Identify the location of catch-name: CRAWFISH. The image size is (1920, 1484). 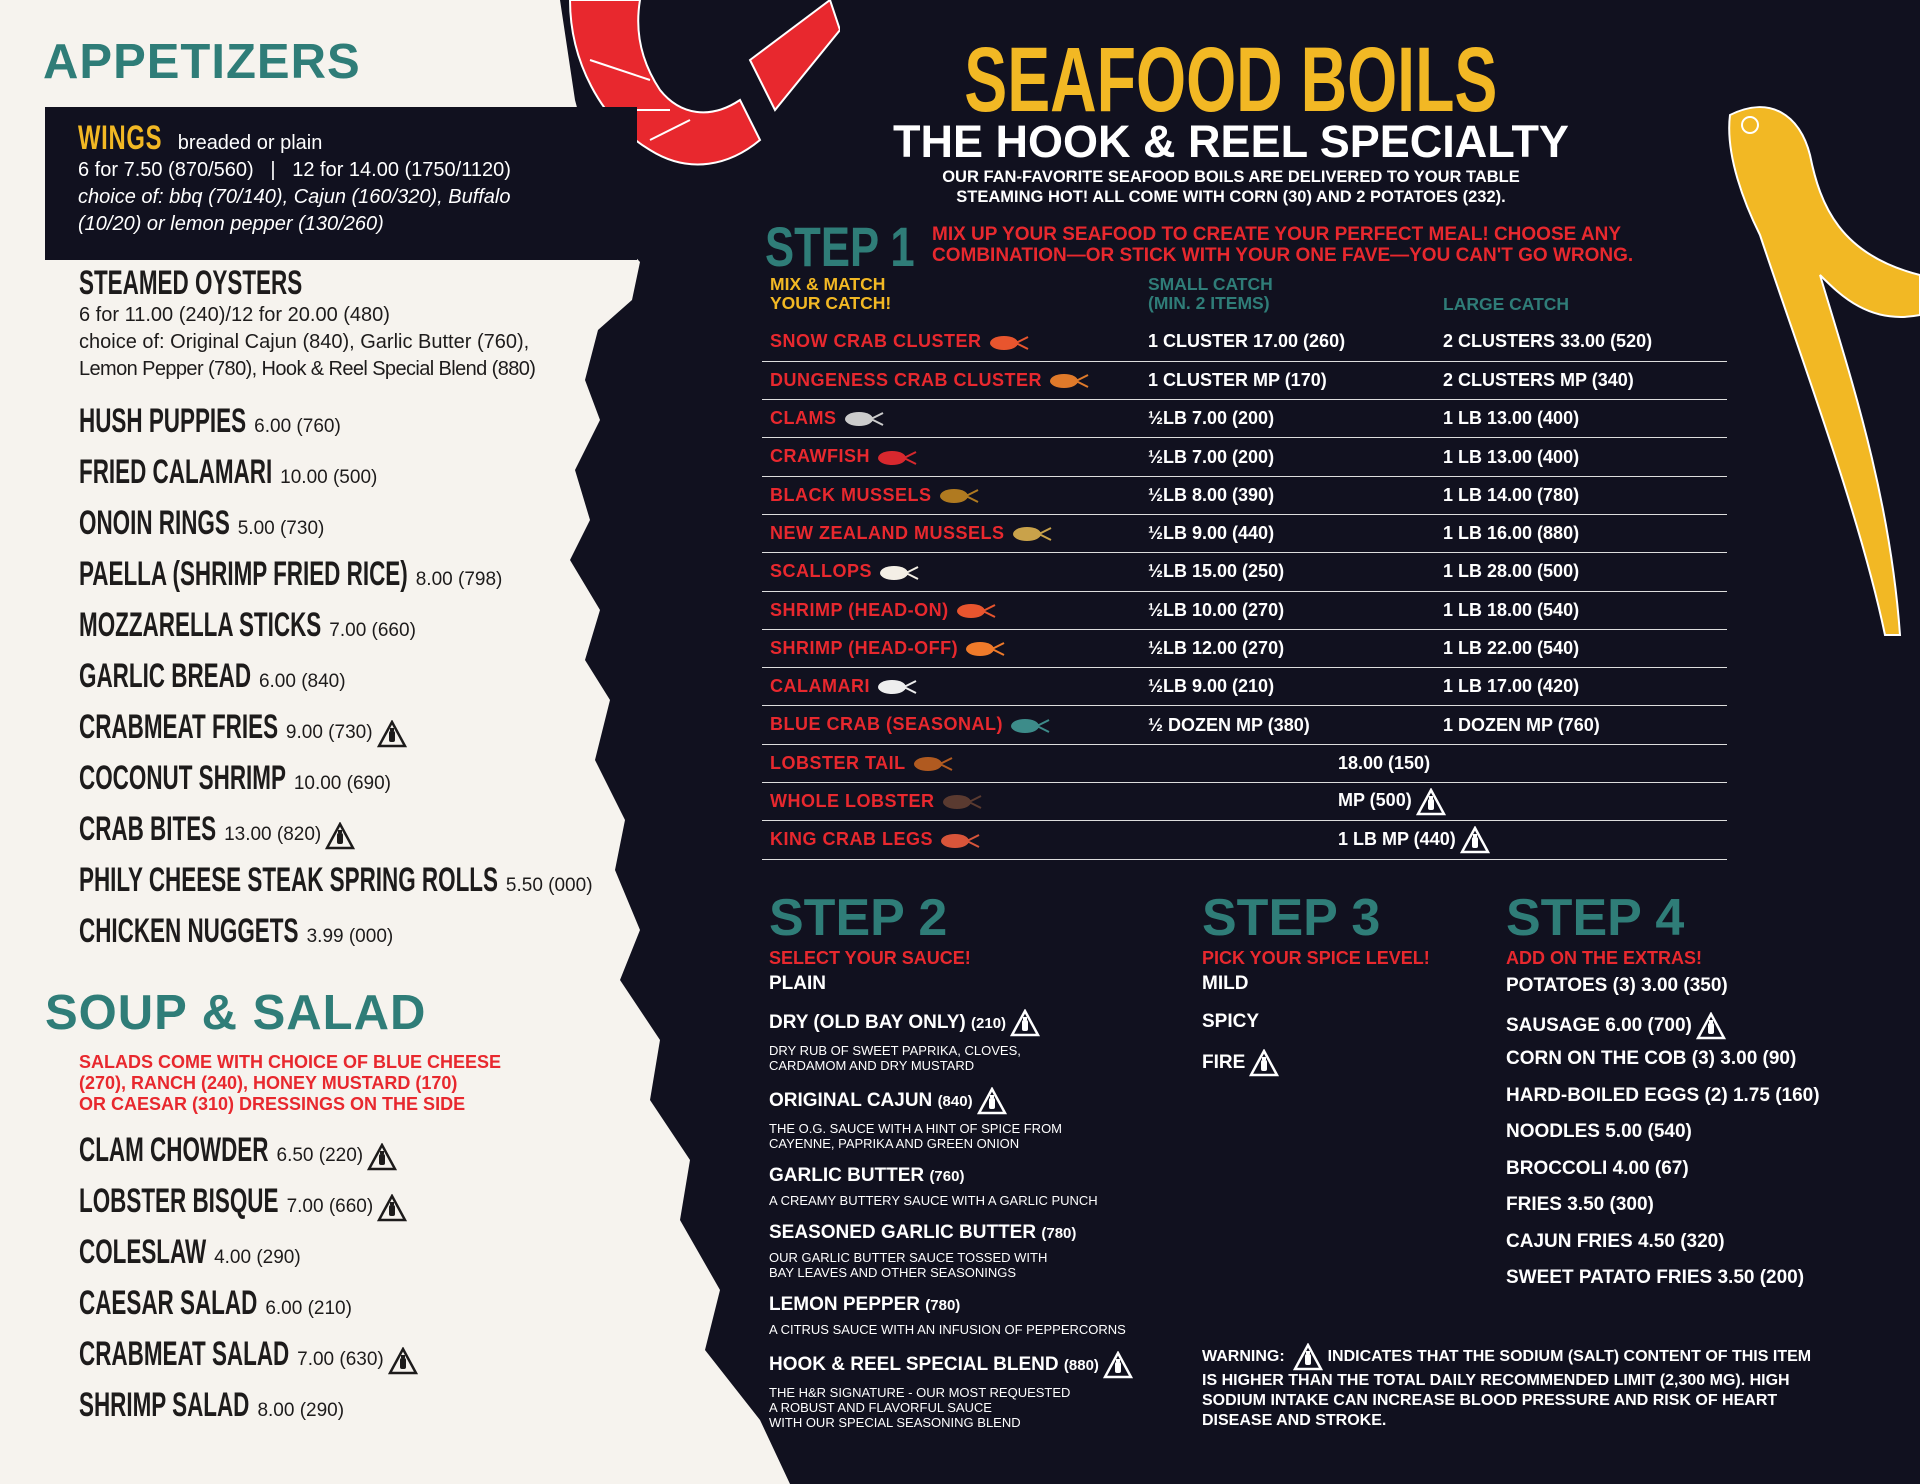
(820, 456).